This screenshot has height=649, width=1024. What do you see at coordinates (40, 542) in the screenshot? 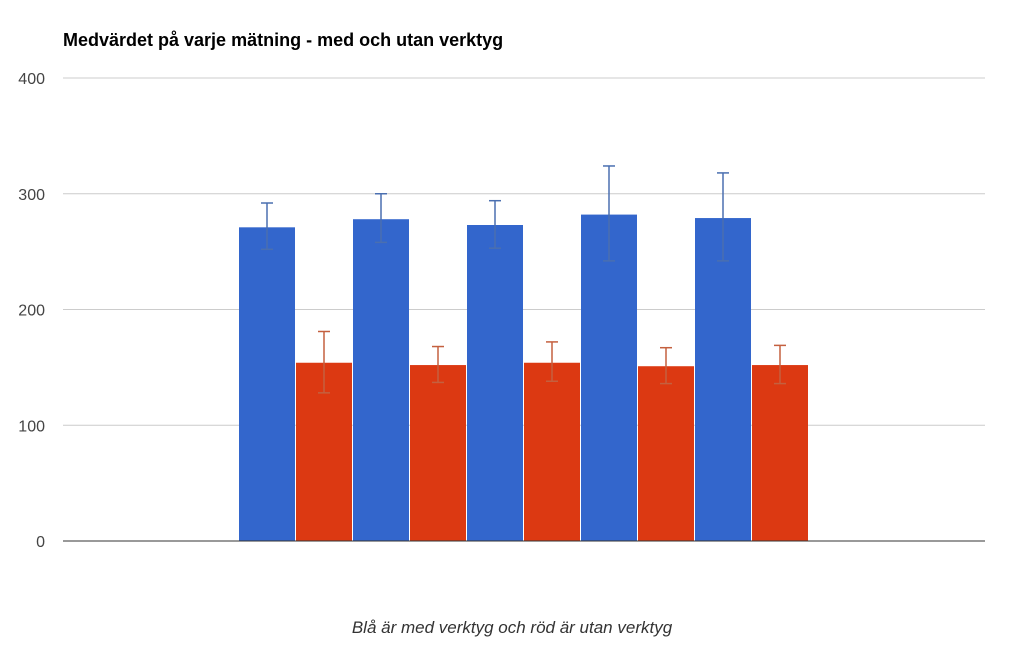
I see `y-tick-label: 0` at bounding box center [40, 542].